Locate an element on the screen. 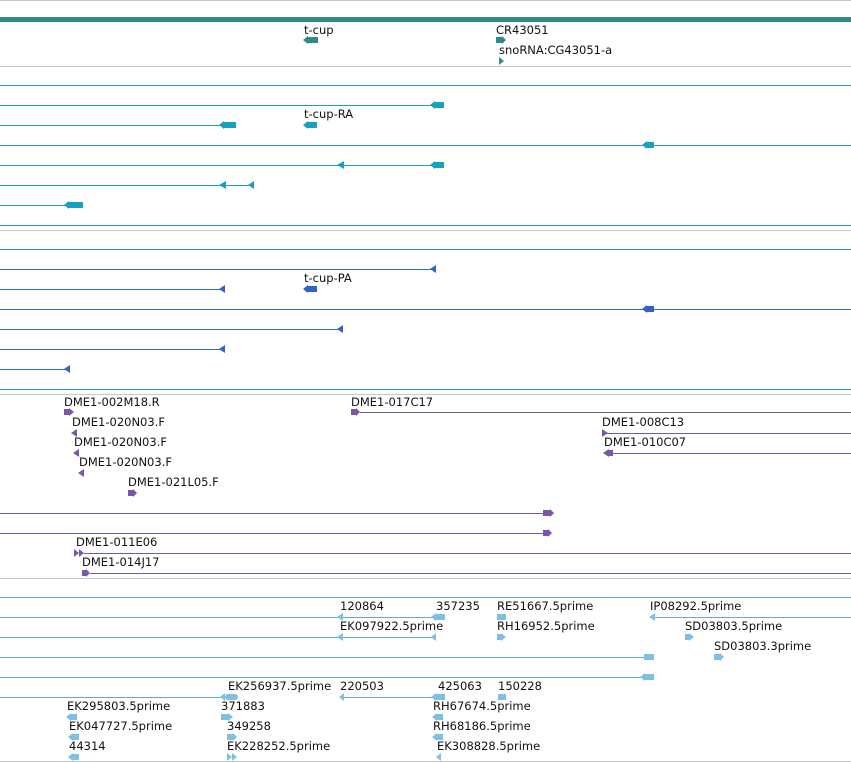 The height and width of the screenshot is (762, 851). protein-label-t-cup-pa: t-cup-PA is located at coordinates (328, 278).